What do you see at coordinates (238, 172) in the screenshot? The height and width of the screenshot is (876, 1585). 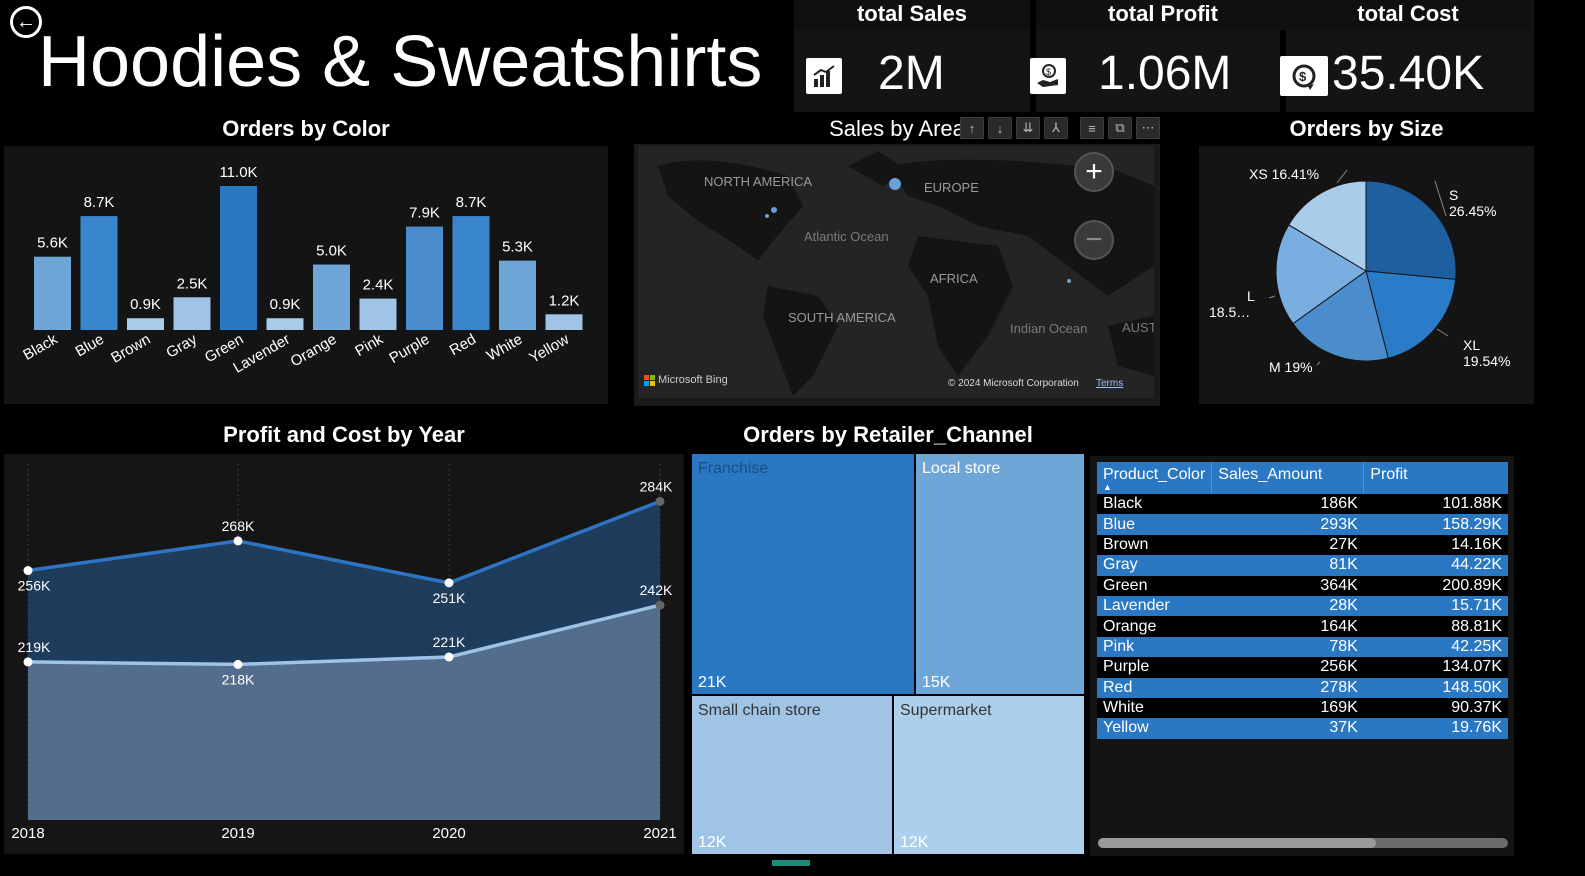 I see `bar-data-label: 11.0K` at bounding box center [238, 172].